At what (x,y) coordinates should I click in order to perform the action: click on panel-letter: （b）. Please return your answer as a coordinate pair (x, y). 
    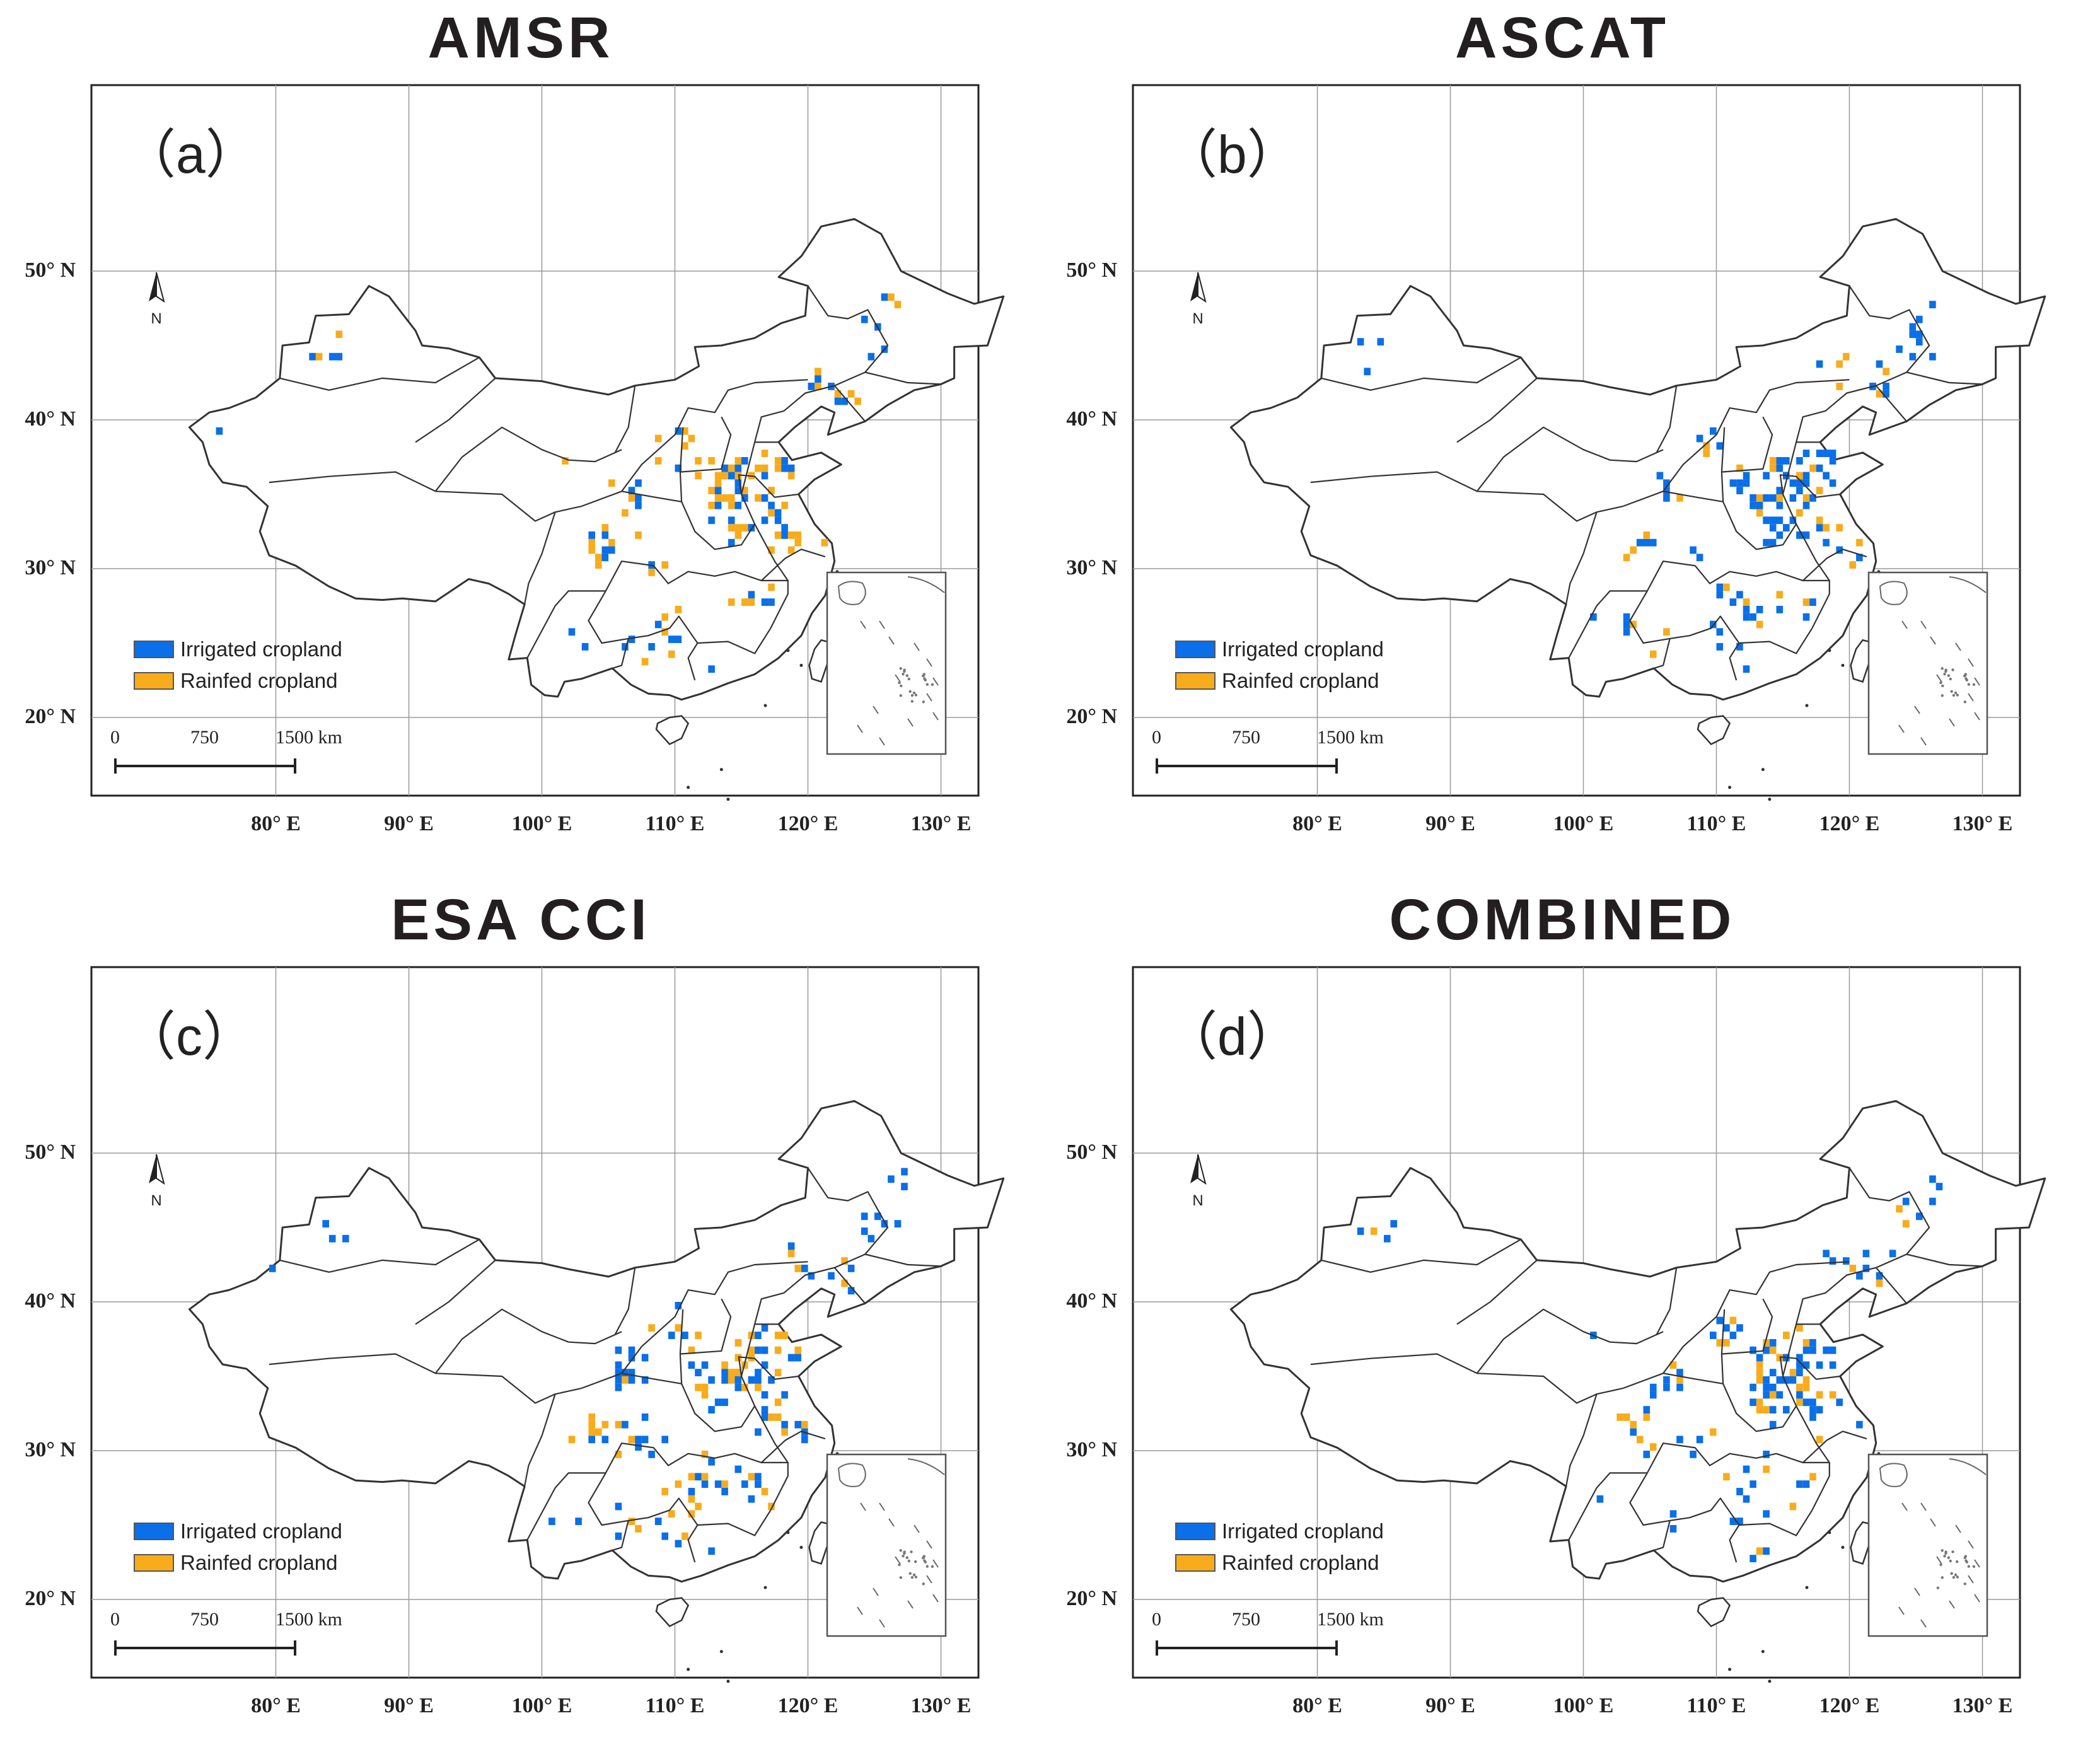
    Looking at the image, I should click on (1232, 154).